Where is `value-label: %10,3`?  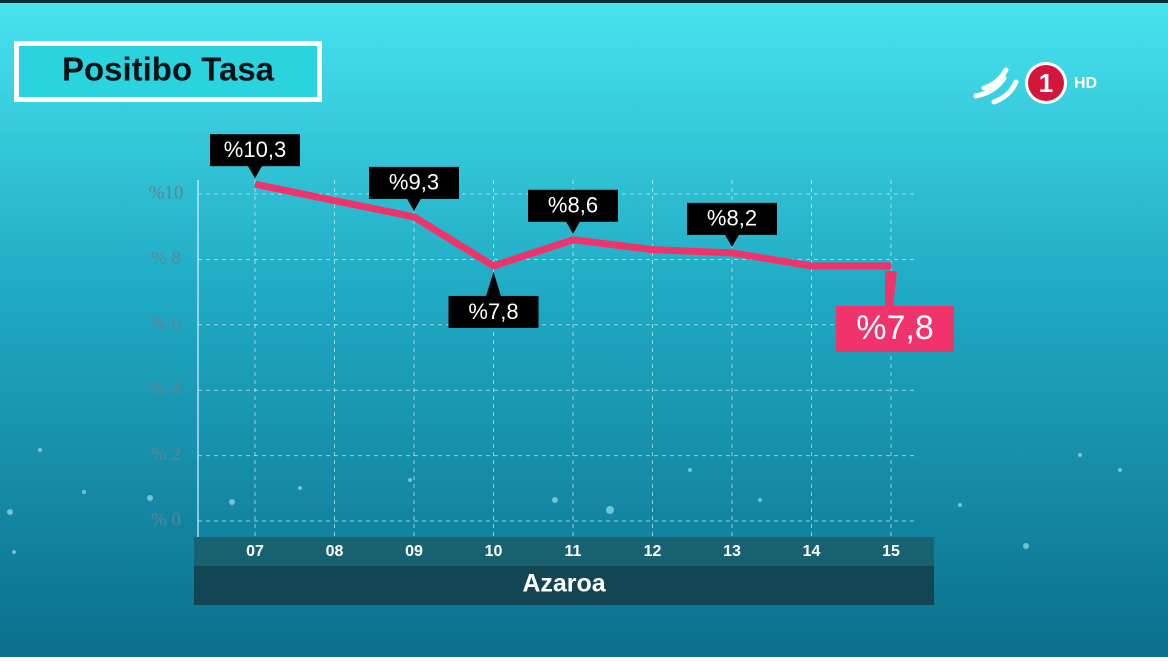 value-label: %10,3 is located at coordinates (255, 156).